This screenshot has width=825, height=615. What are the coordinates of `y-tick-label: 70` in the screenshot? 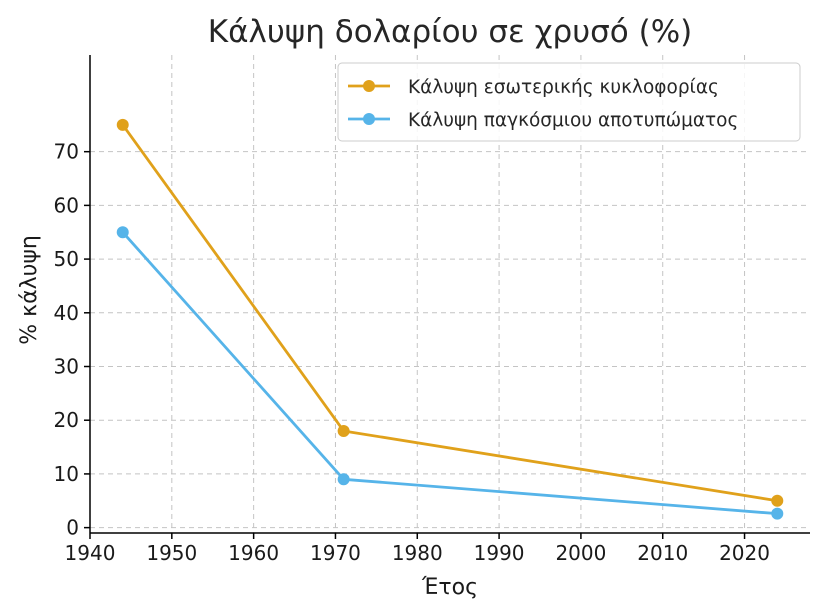 It's located at (66, 152).